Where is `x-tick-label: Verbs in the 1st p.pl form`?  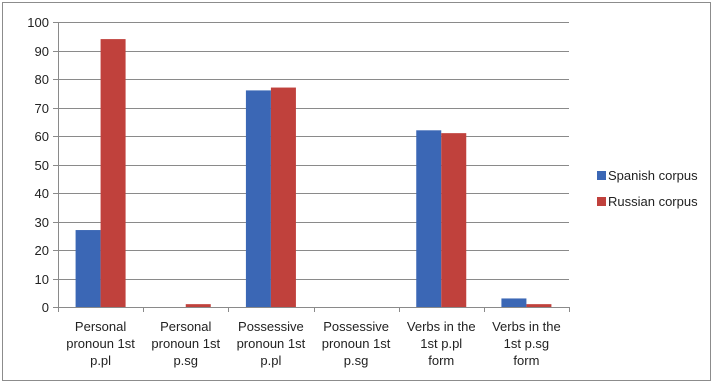 x-tick-label: Verbs in the 1st p.pl form is located at coordinates (441, 343).